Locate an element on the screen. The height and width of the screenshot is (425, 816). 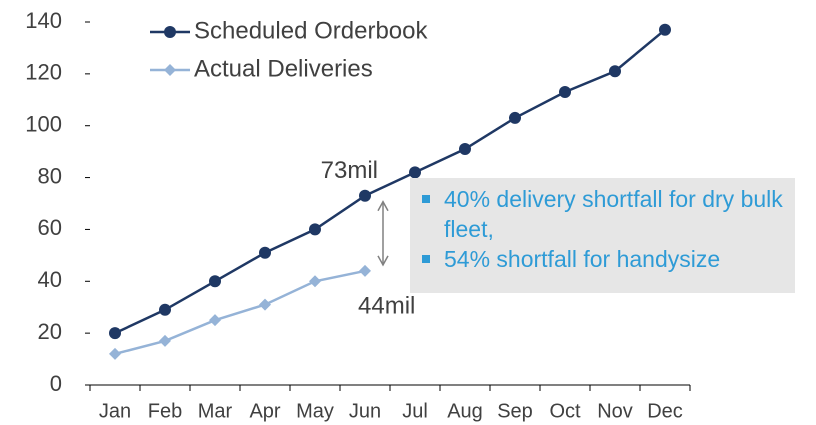
y-tick-label: 60 is located at coordinates (50, 227).